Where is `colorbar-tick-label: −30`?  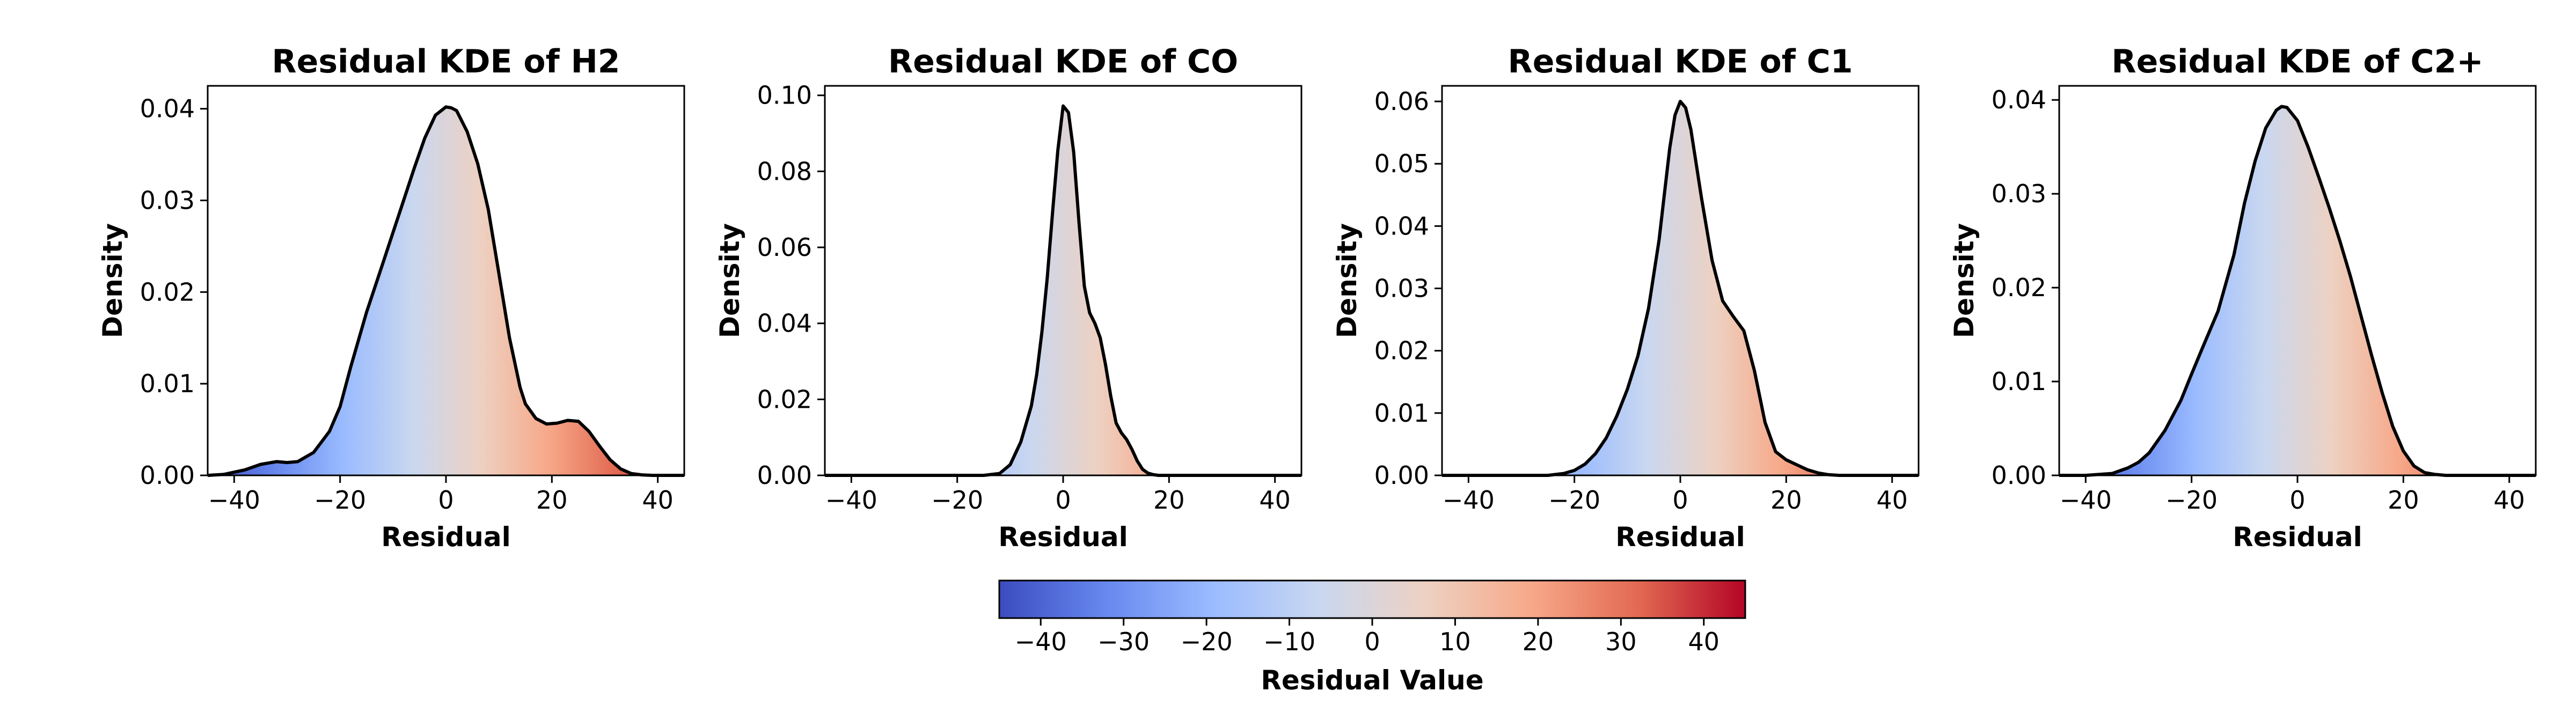 colorbar-tick-label: −30 is located at coordinates (1123, 641).